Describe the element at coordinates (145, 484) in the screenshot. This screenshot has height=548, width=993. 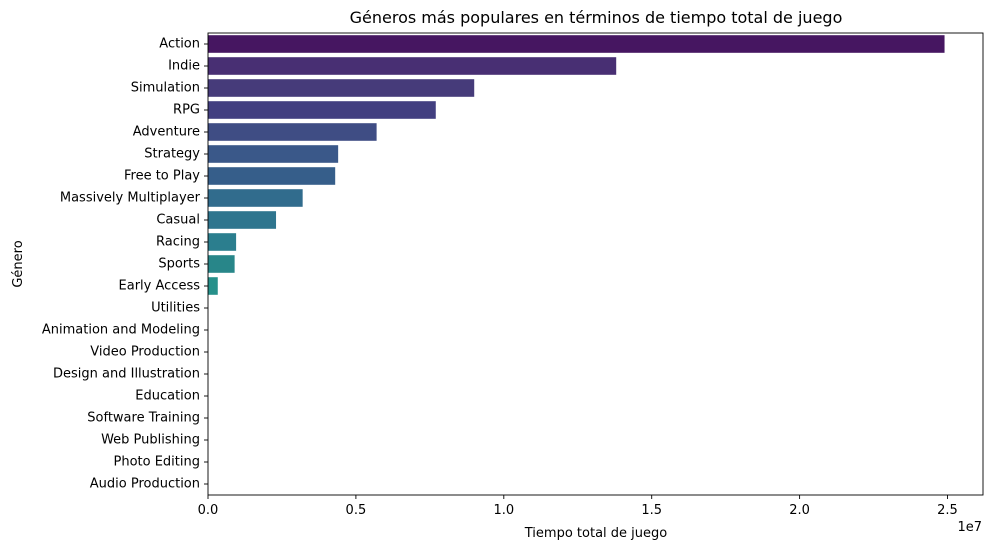
I see `y-tick-label: Audio Production` at that location.